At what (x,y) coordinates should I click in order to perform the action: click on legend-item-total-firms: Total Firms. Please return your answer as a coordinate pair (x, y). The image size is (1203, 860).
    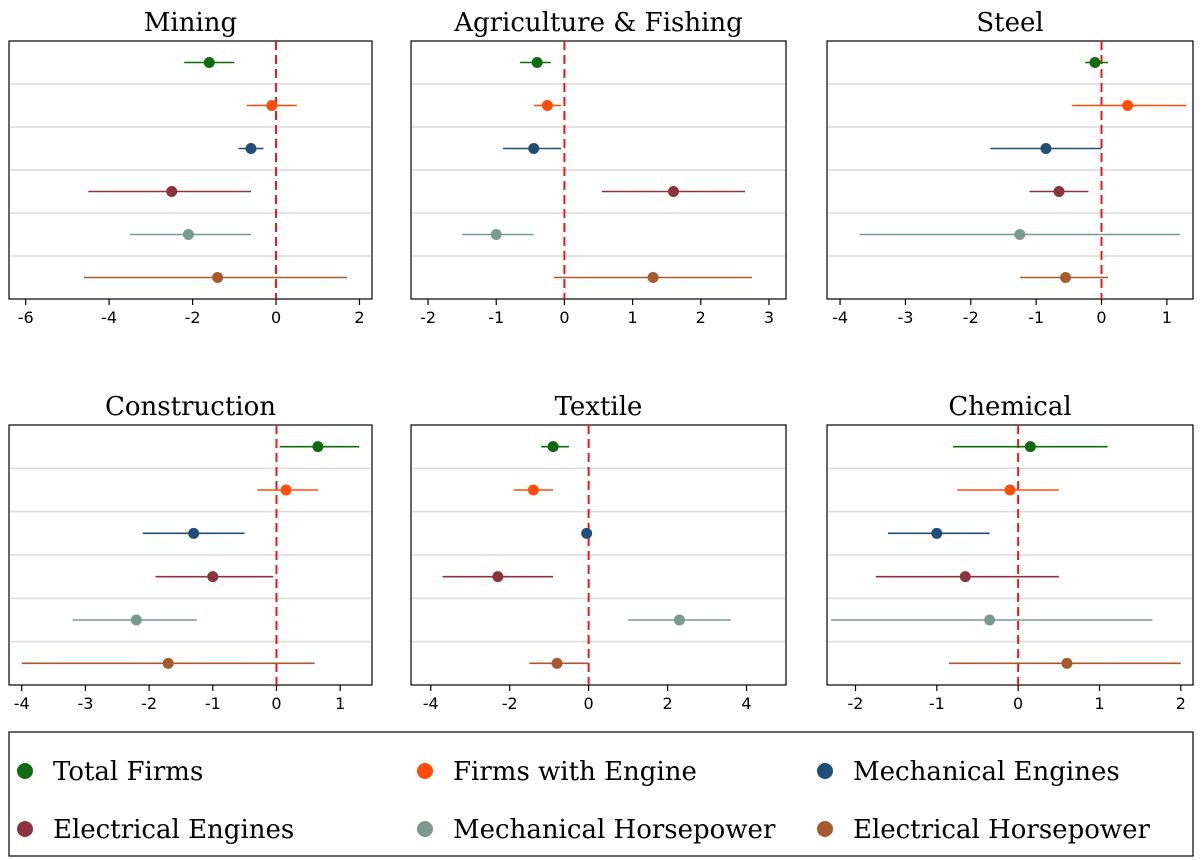
    Looking at the image, I should click on (110, 772).